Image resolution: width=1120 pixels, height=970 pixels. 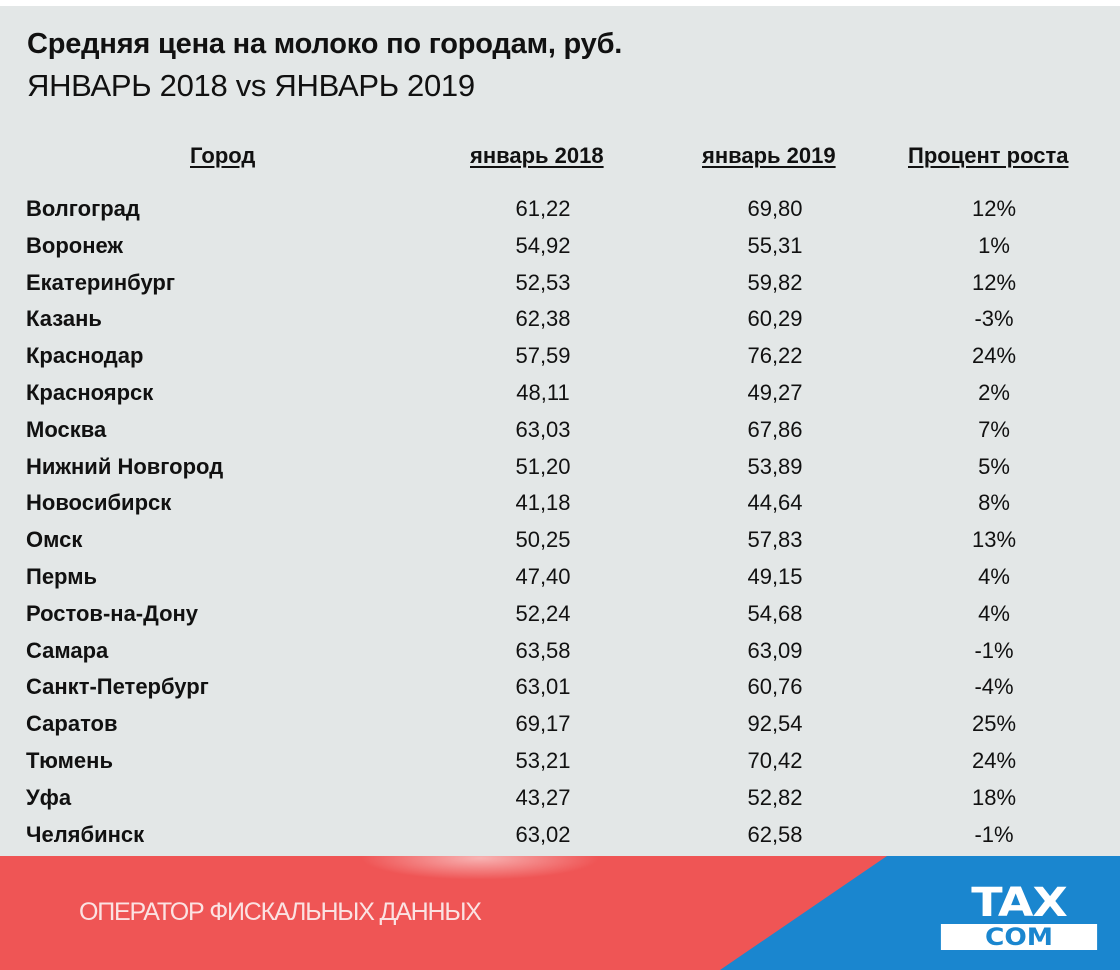 I want to click on table-row: Новосибирск 41,18 44,64 8%, so click(x=560, y=504).